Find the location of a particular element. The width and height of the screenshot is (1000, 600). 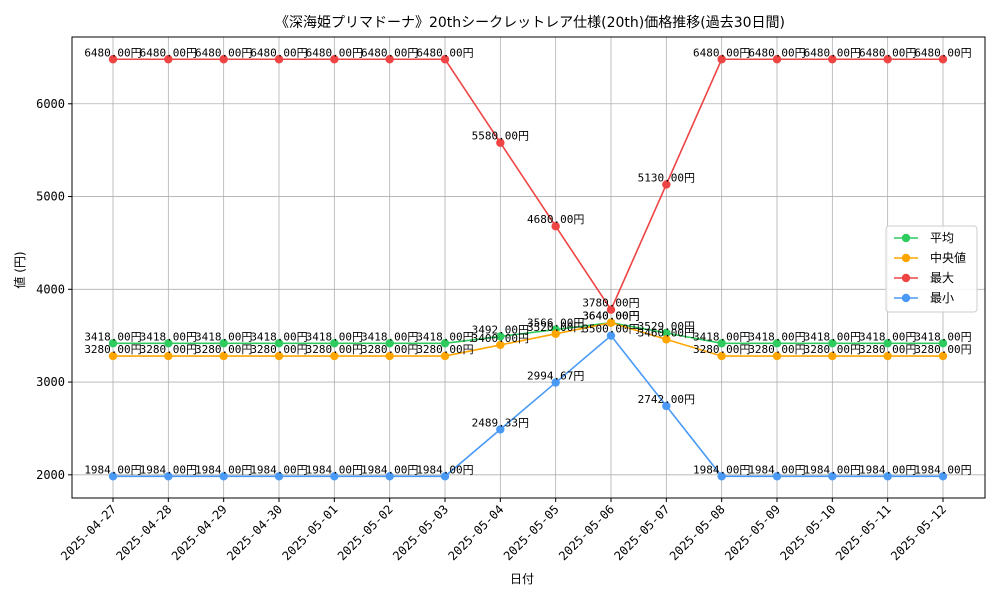

x-tick-label: 2025-05-11 is located at coordinates (863, 532).